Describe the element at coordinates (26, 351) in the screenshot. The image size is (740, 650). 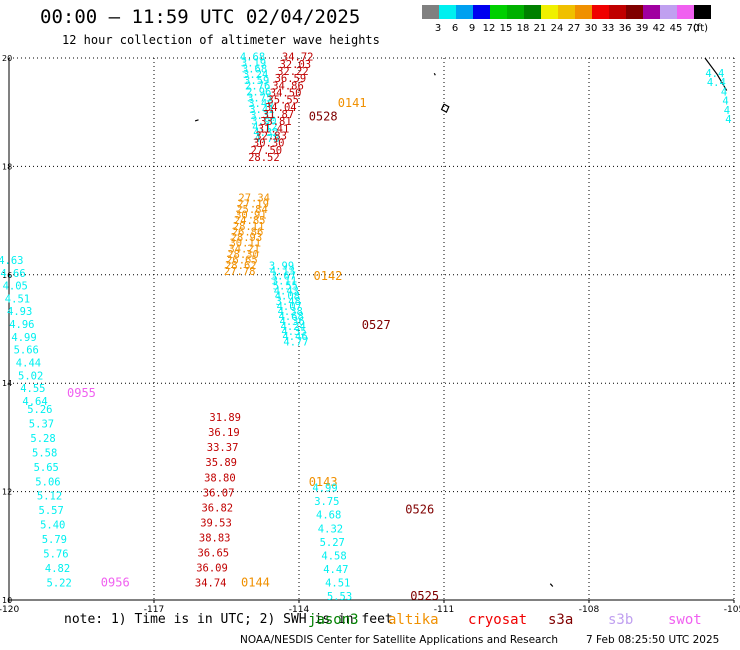
I see `wave-height-value: 5.66` at that location.